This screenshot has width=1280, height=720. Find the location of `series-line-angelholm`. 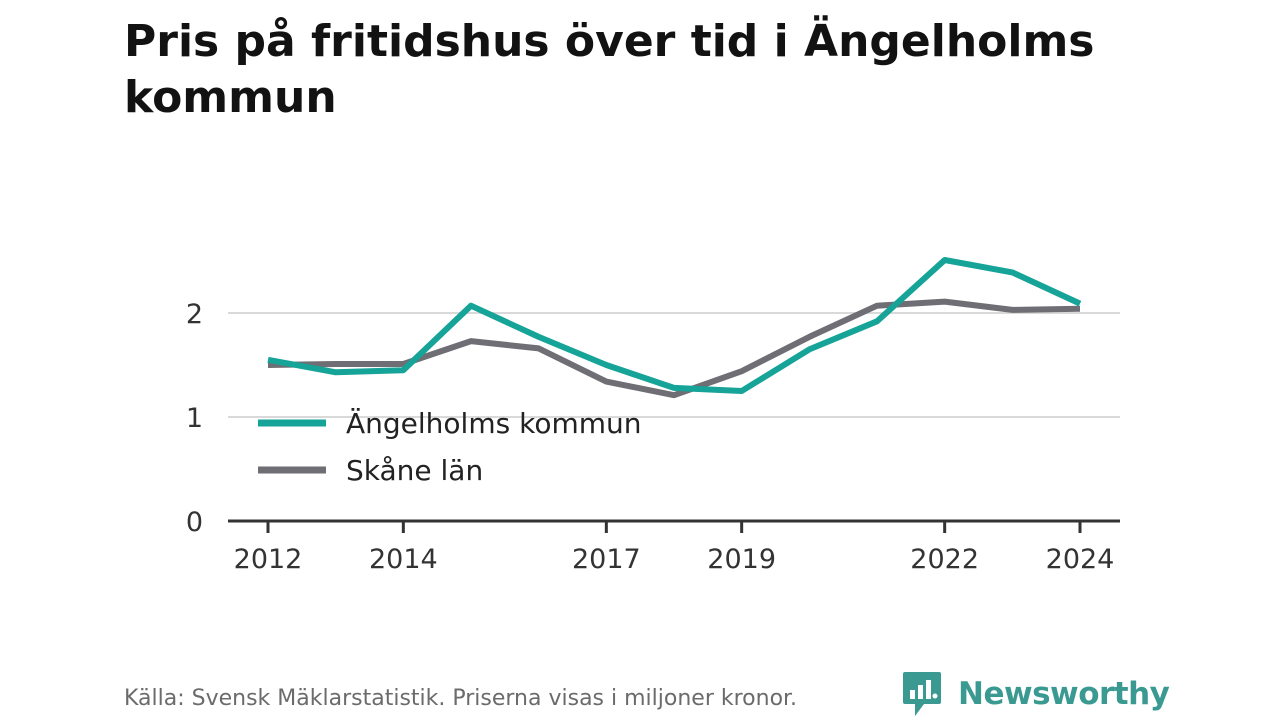

series-line-angelholm is located at coordinates (674, 325).